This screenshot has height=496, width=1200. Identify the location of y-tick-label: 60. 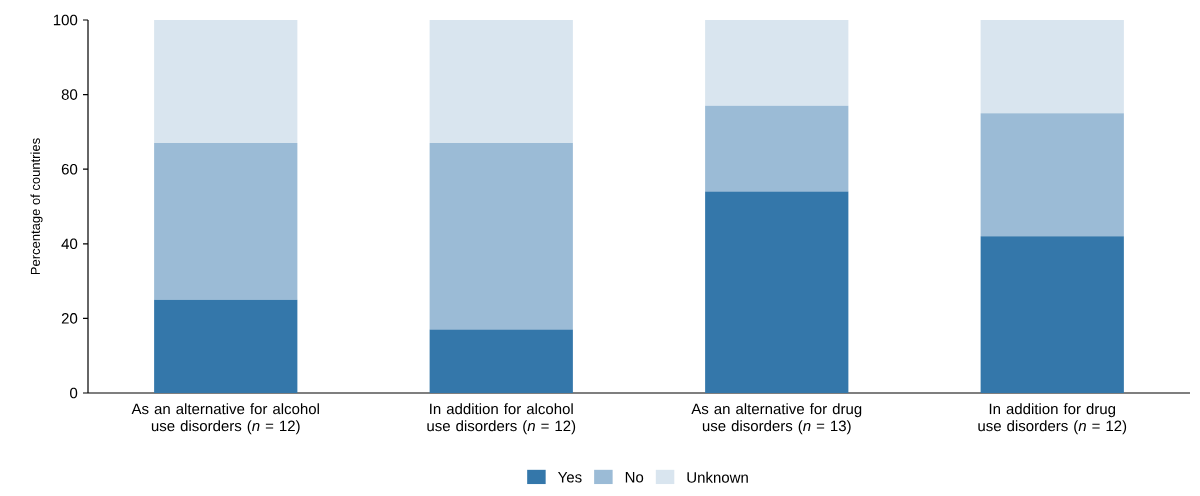
(69, 169).